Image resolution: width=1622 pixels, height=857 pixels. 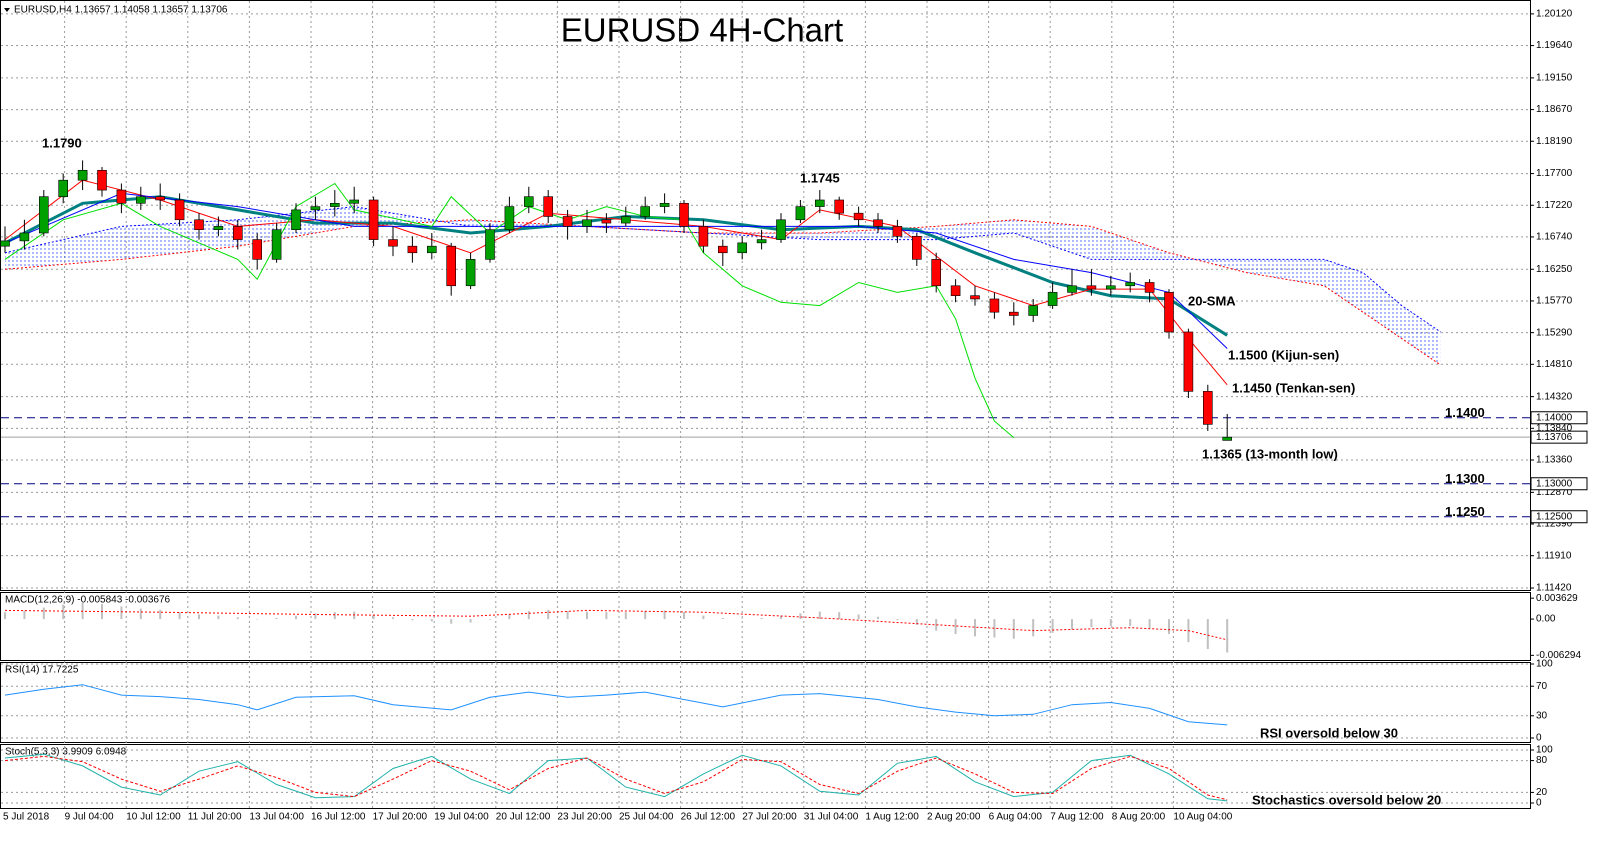 I want to click on header-icon, so click(x=7, y=10).